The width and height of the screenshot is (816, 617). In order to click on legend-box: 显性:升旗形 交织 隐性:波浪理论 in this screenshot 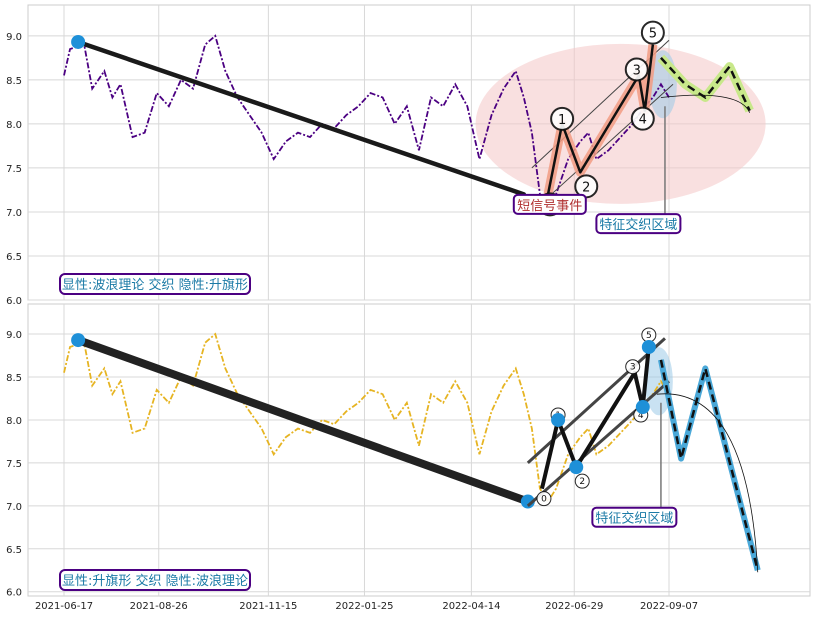, I will do `click(155, 580)`.